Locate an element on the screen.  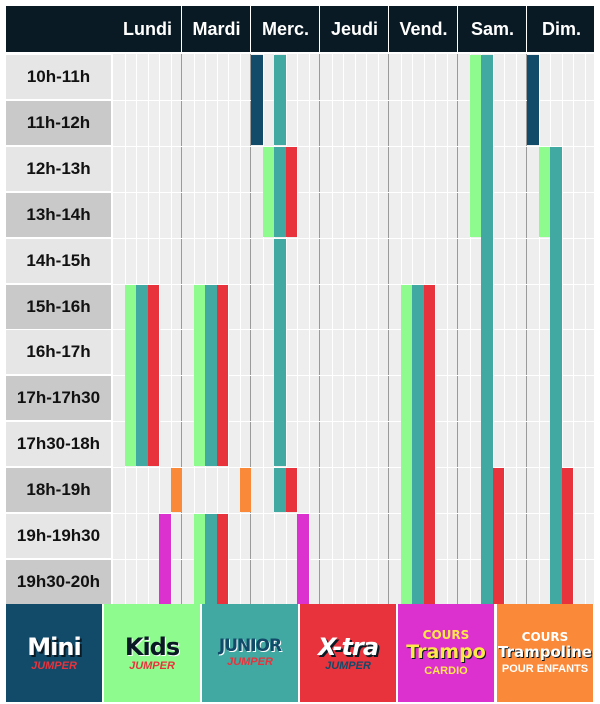
time-slot-label: 17h30-18h is located at coordinates (58, 444).